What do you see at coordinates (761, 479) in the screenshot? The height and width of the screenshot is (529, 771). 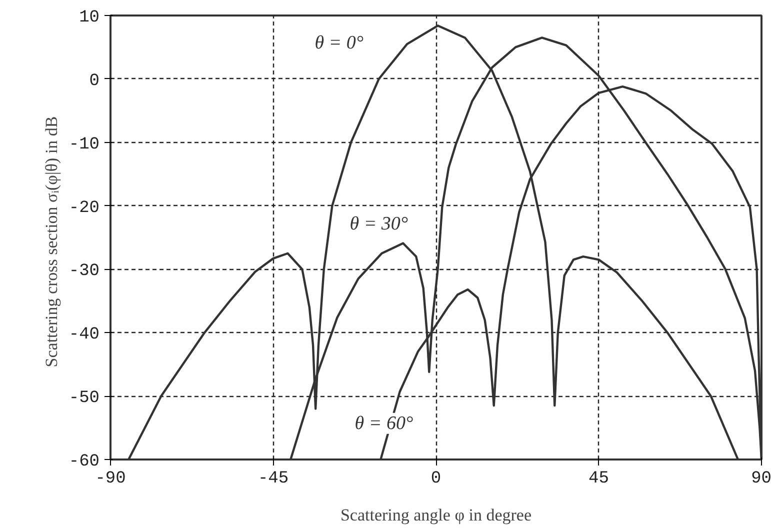 I see `x-tick-label: 90` at bounding box center [761, 479].